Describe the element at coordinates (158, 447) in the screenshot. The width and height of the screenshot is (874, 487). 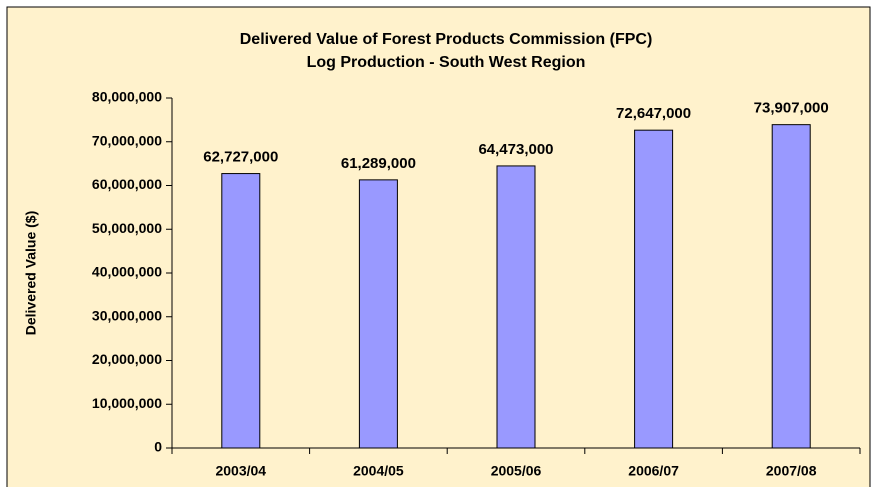
I see `y-tick-label: 0` at that location.